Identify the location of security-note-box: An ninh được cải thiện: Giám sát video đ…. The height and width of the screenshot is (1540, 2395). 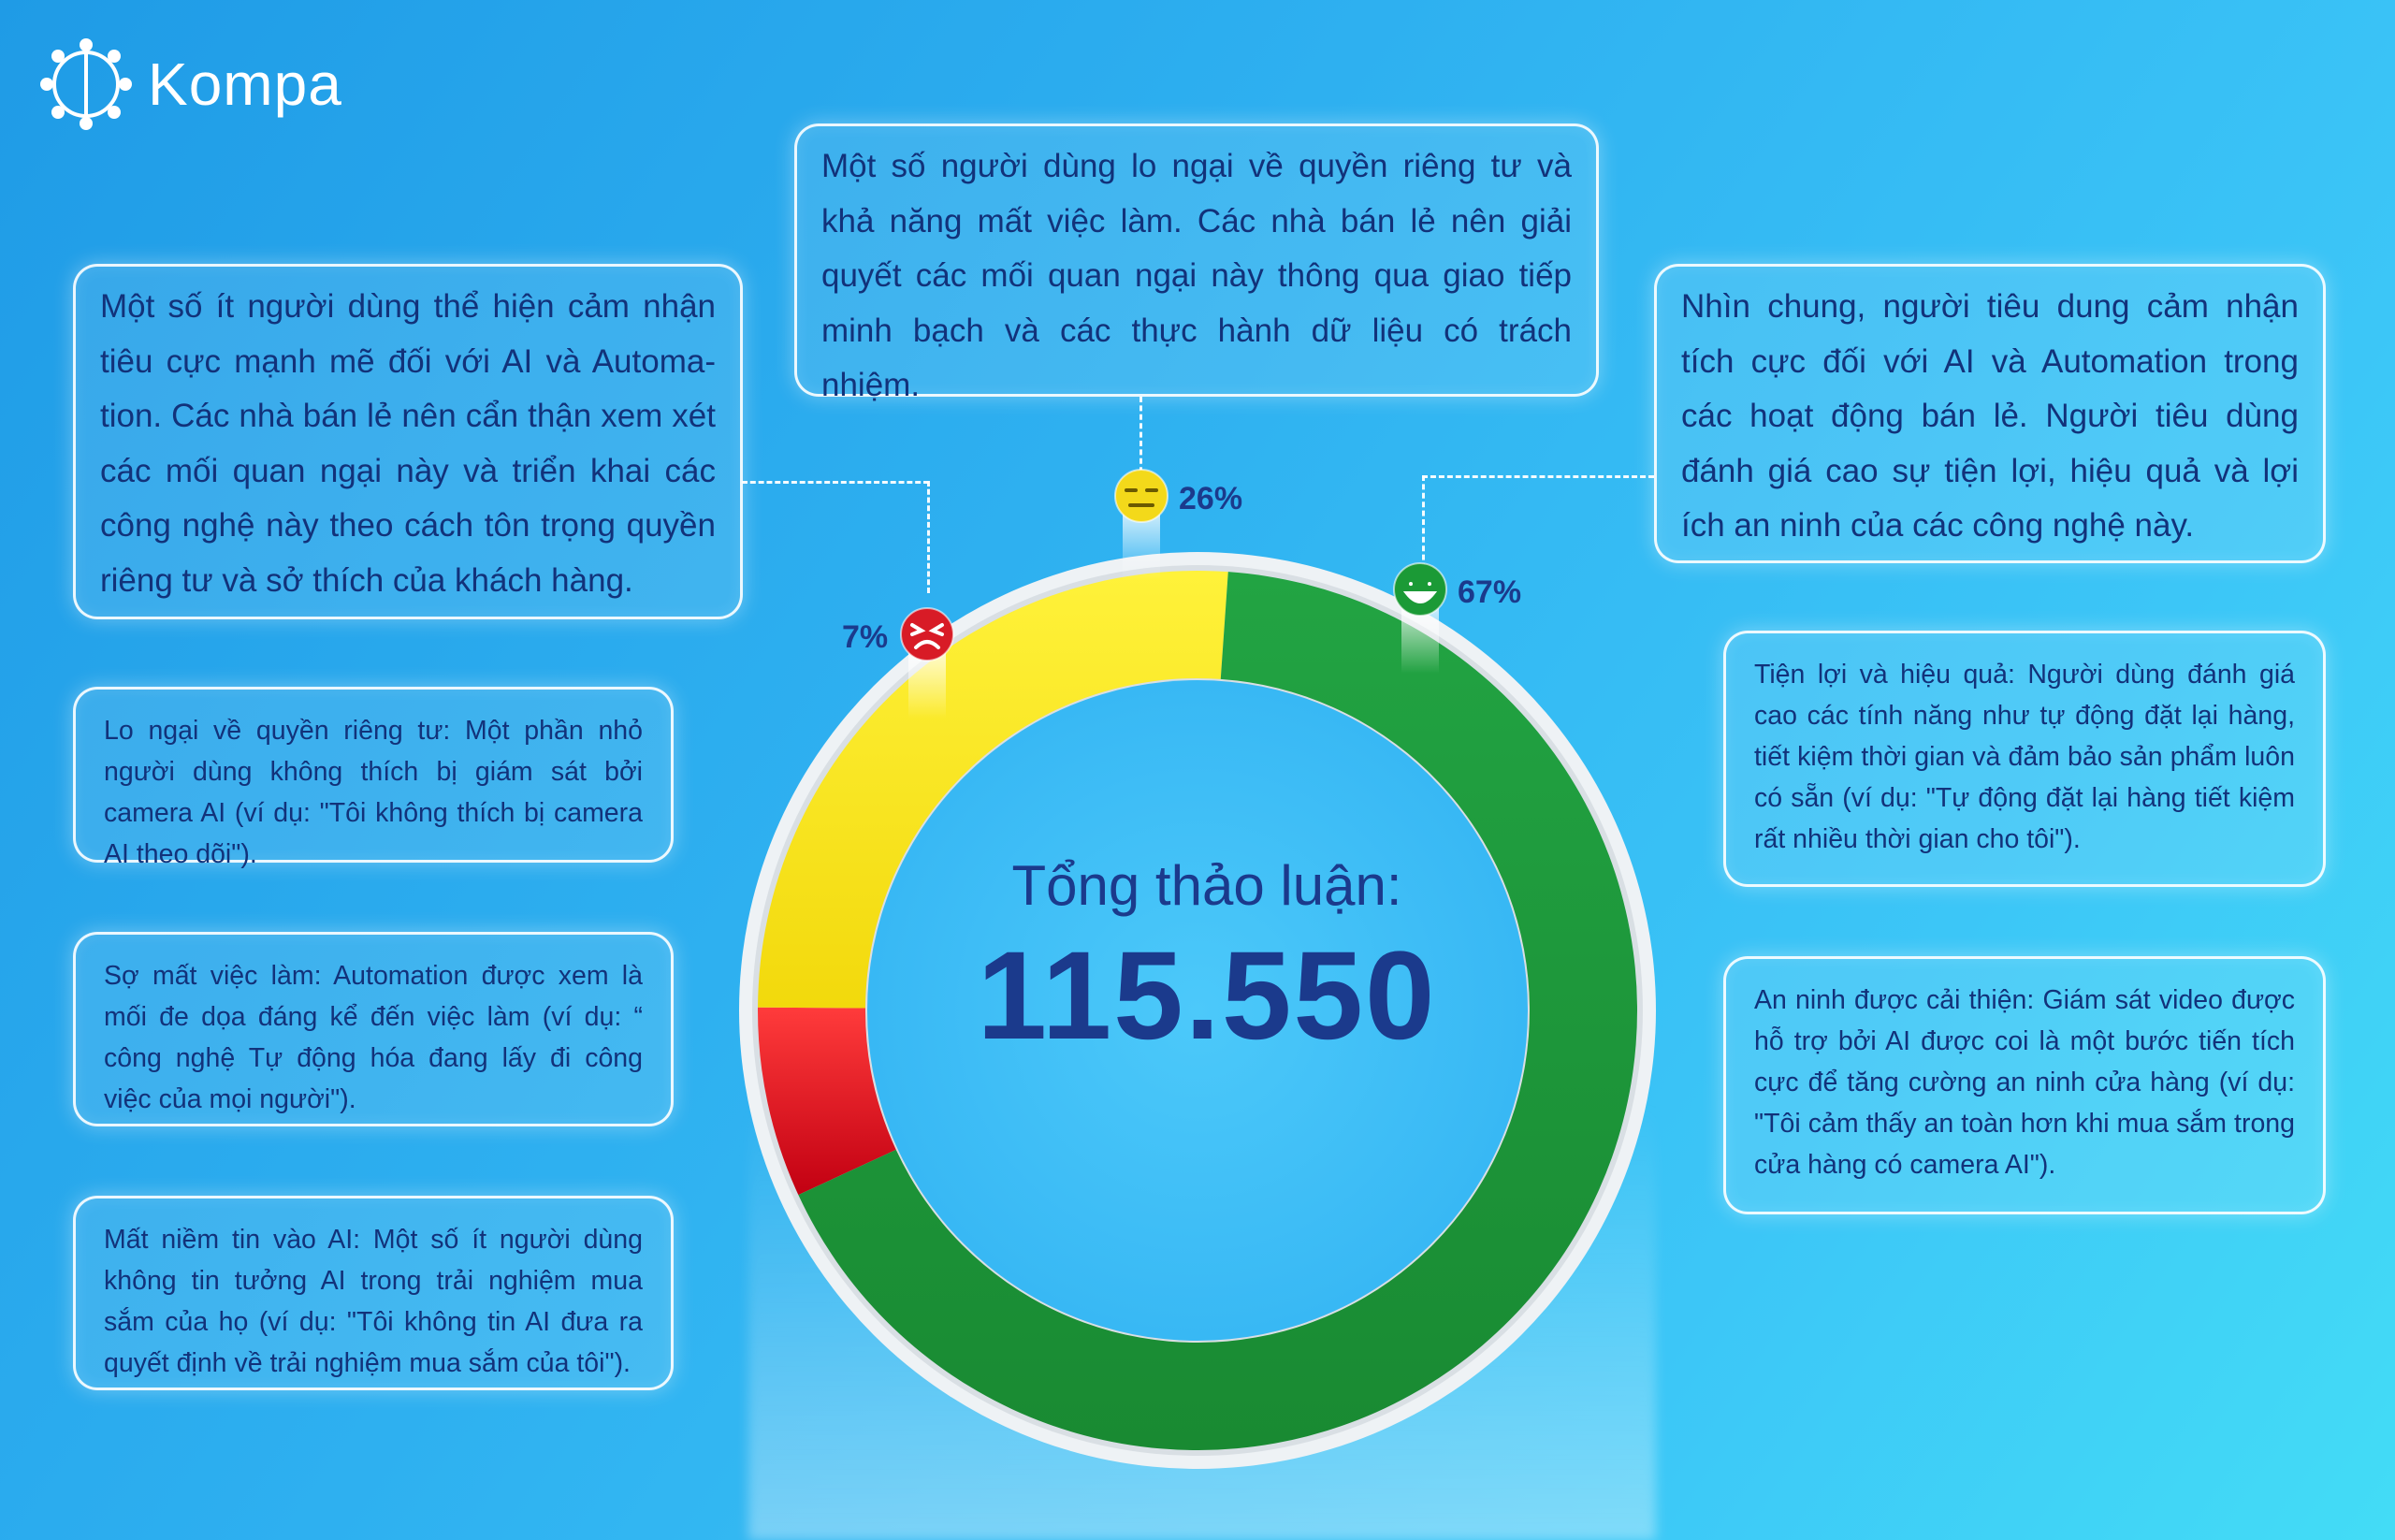
(2024, 1085).